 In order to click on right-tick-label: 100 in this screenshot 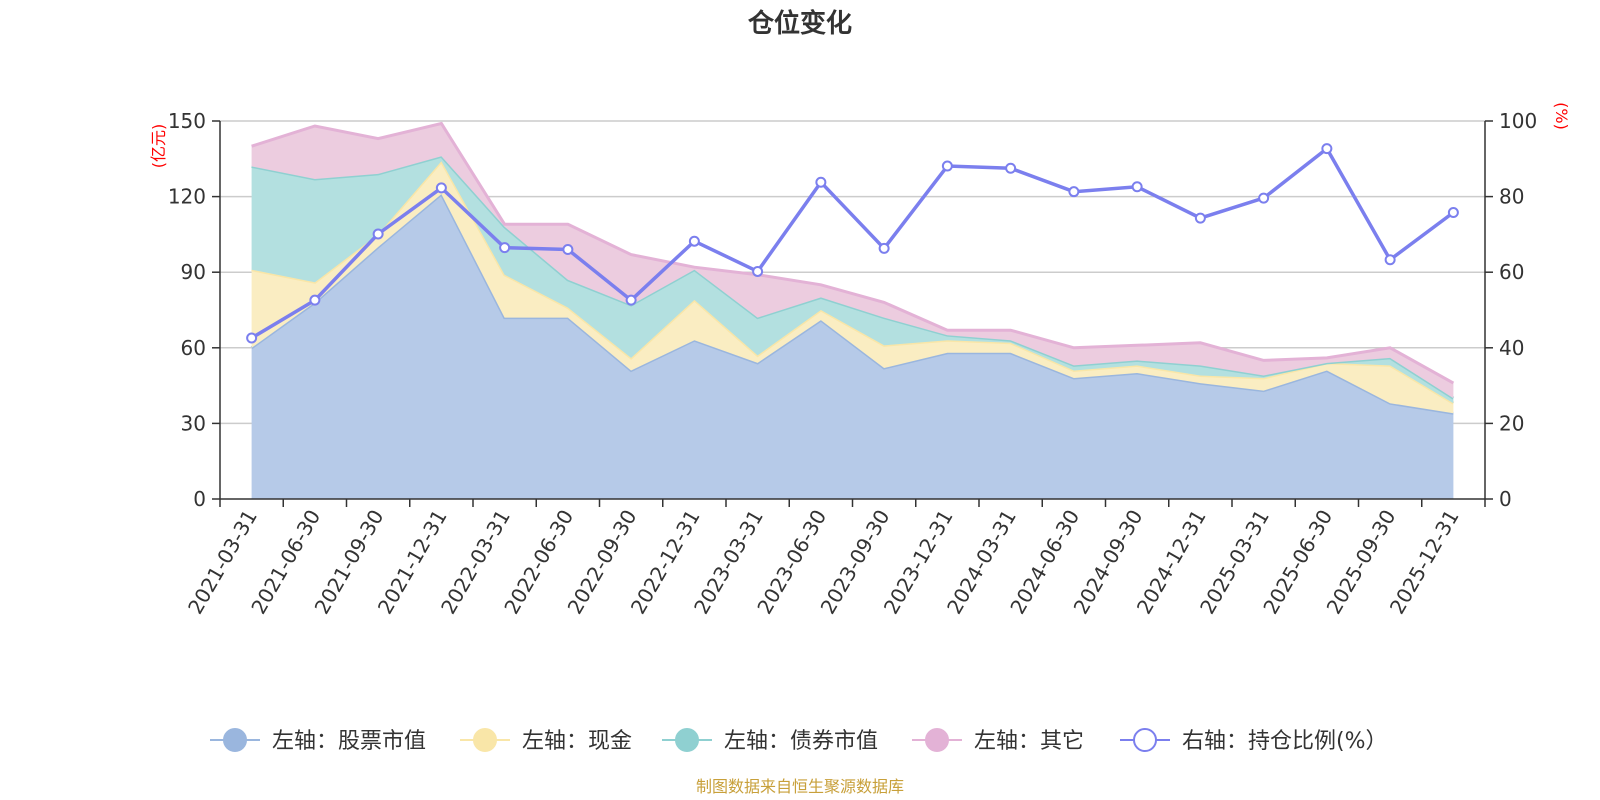, I will do `click(1518, 121)`.